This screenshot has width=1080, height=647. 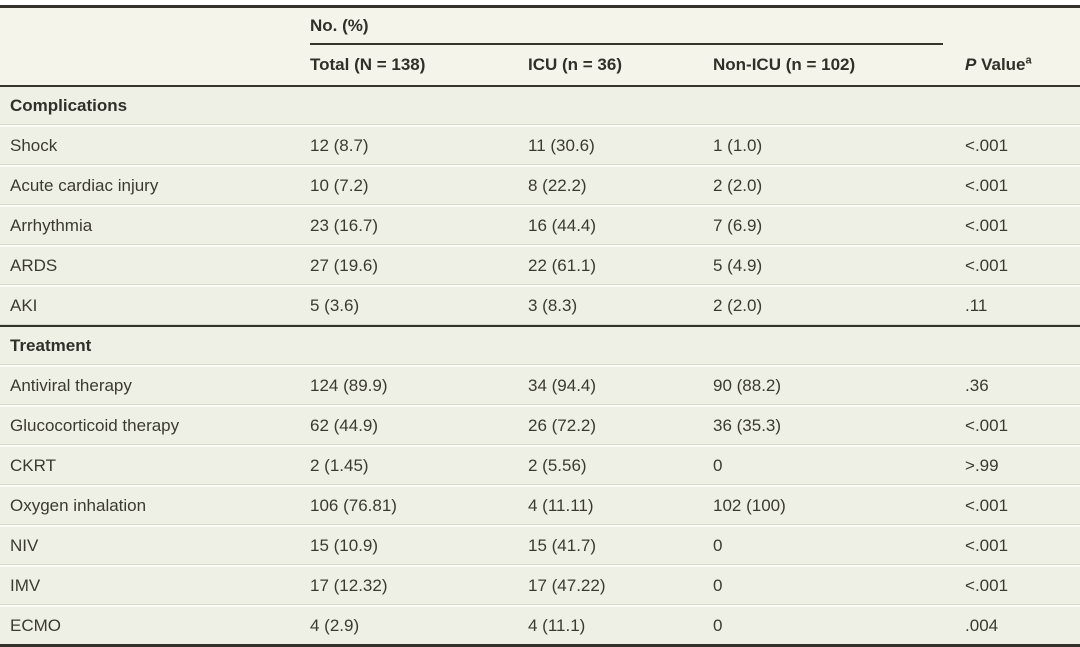 I want to click on total-cell: 12 (8.7), so click(x=407, y=145).